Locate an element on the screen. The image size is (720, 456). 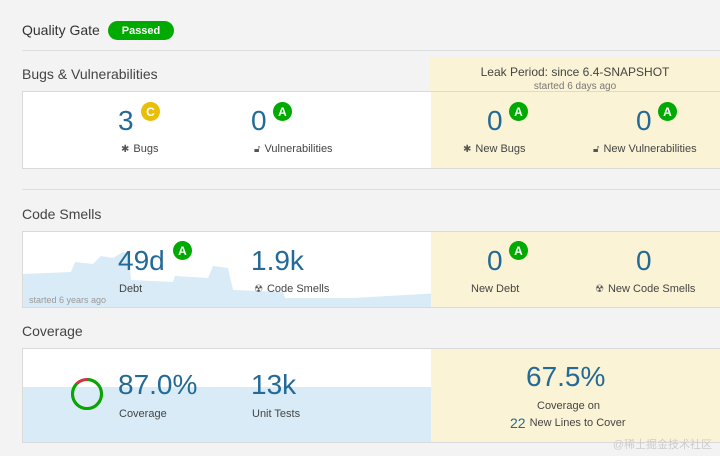
new-debt-value: 0 is located at coordinates (495, 260).